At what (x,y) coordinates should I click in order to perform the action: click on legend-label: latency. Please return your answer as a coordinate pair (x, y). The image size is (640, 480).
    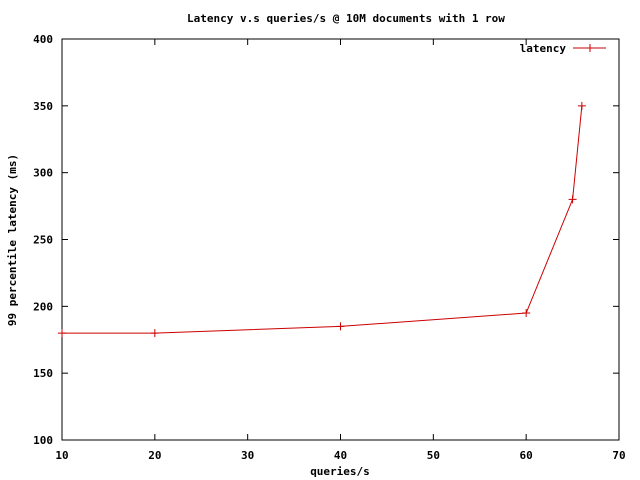
    Looking at the image, I should click on (543, 48).